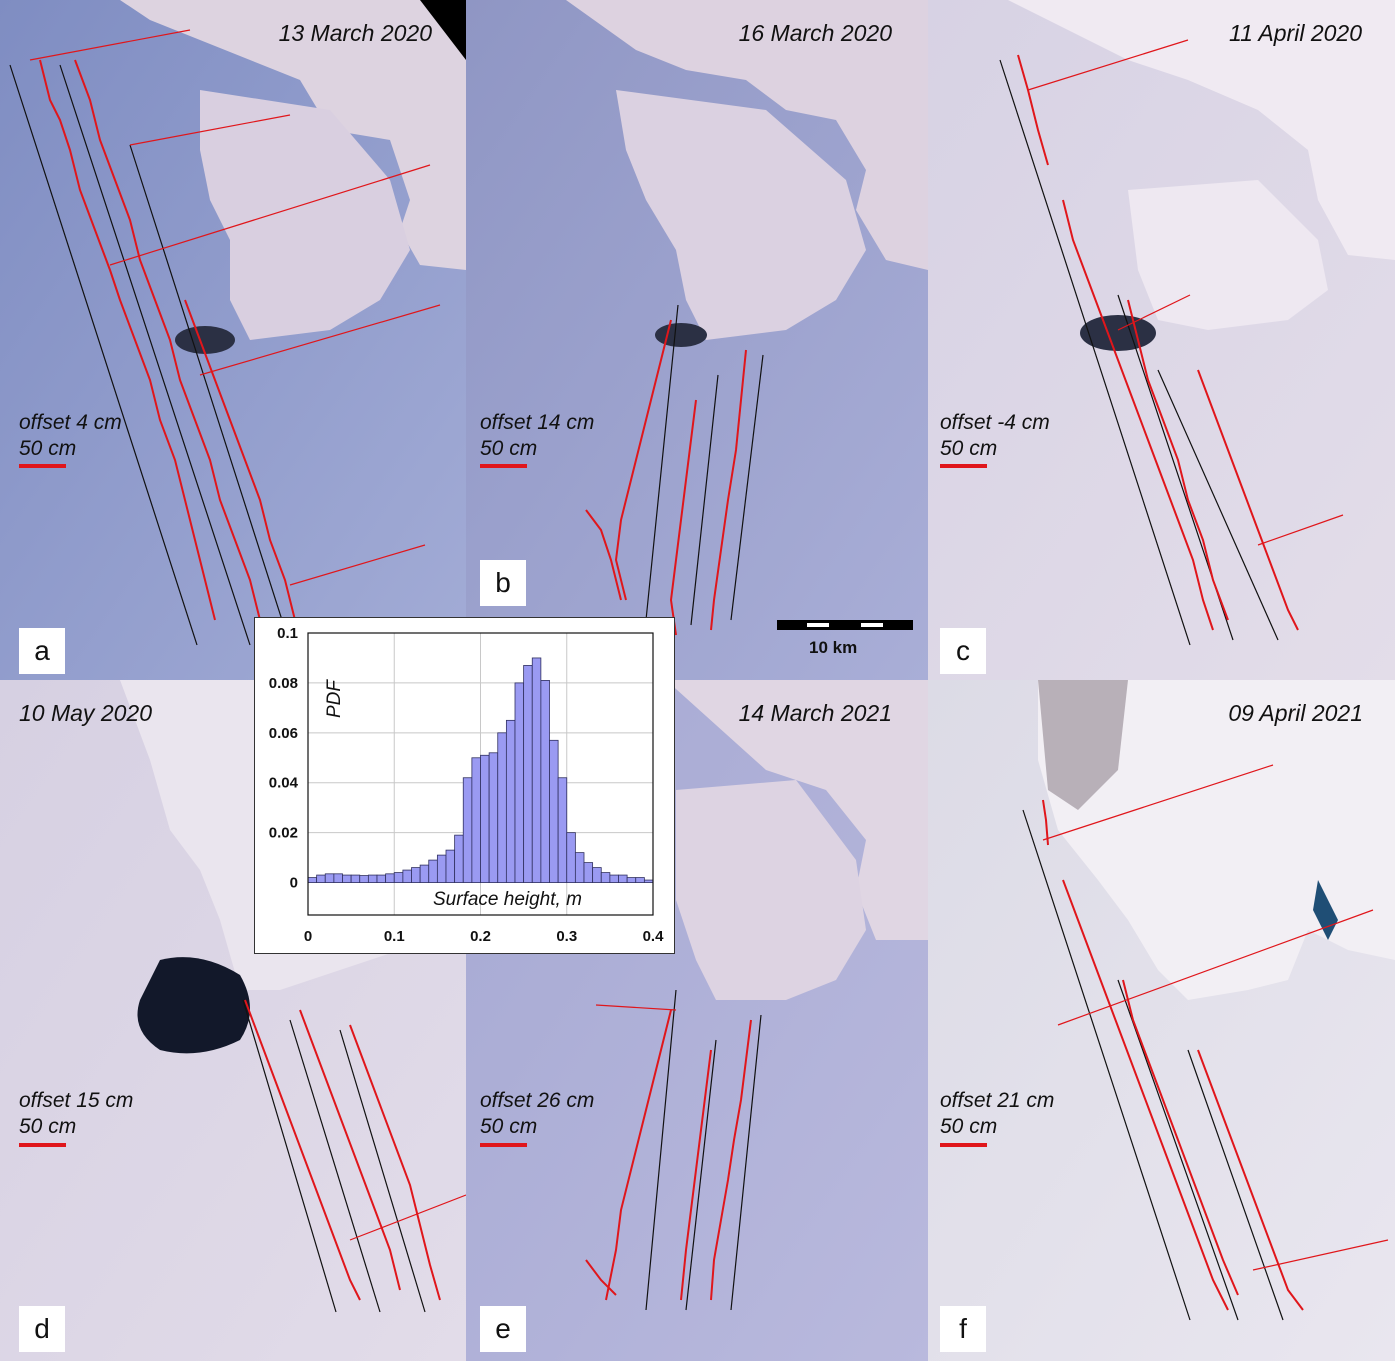  Describe the element at coordinates (85, 713) in the screenshot. I see `date-label: 10 May 2020` at that location.